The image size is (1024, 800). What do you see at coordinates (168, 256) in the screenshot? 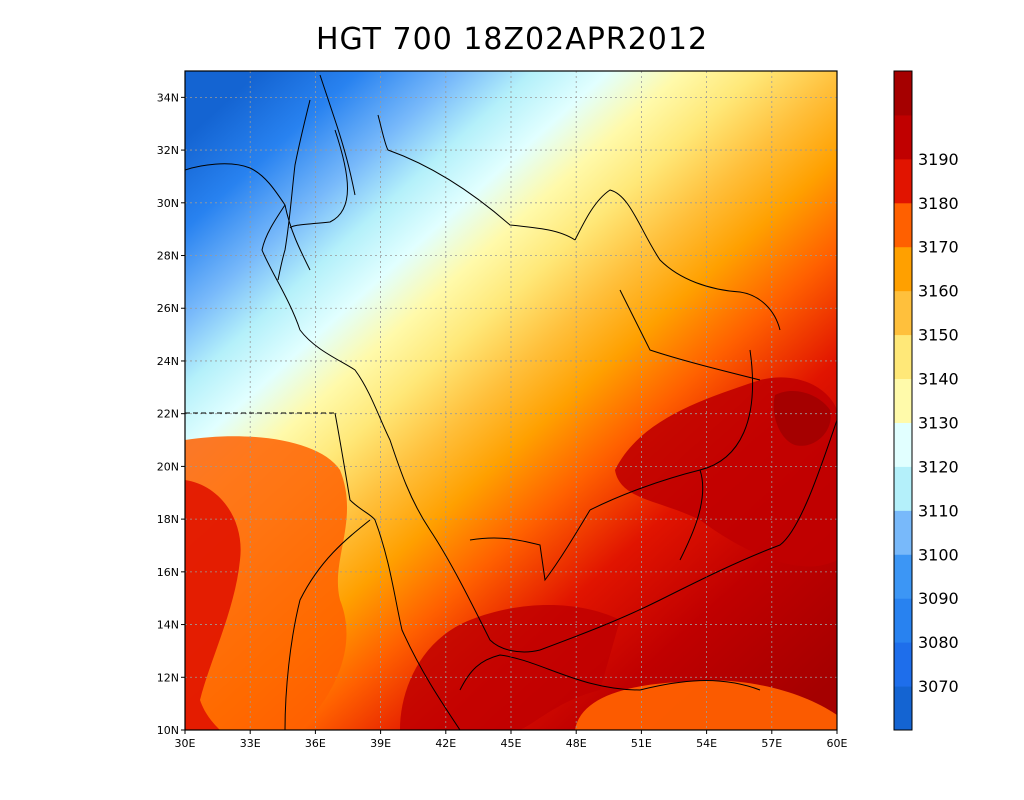
I see `lat-tick-label: 28N` at bounding box center [168, 256].